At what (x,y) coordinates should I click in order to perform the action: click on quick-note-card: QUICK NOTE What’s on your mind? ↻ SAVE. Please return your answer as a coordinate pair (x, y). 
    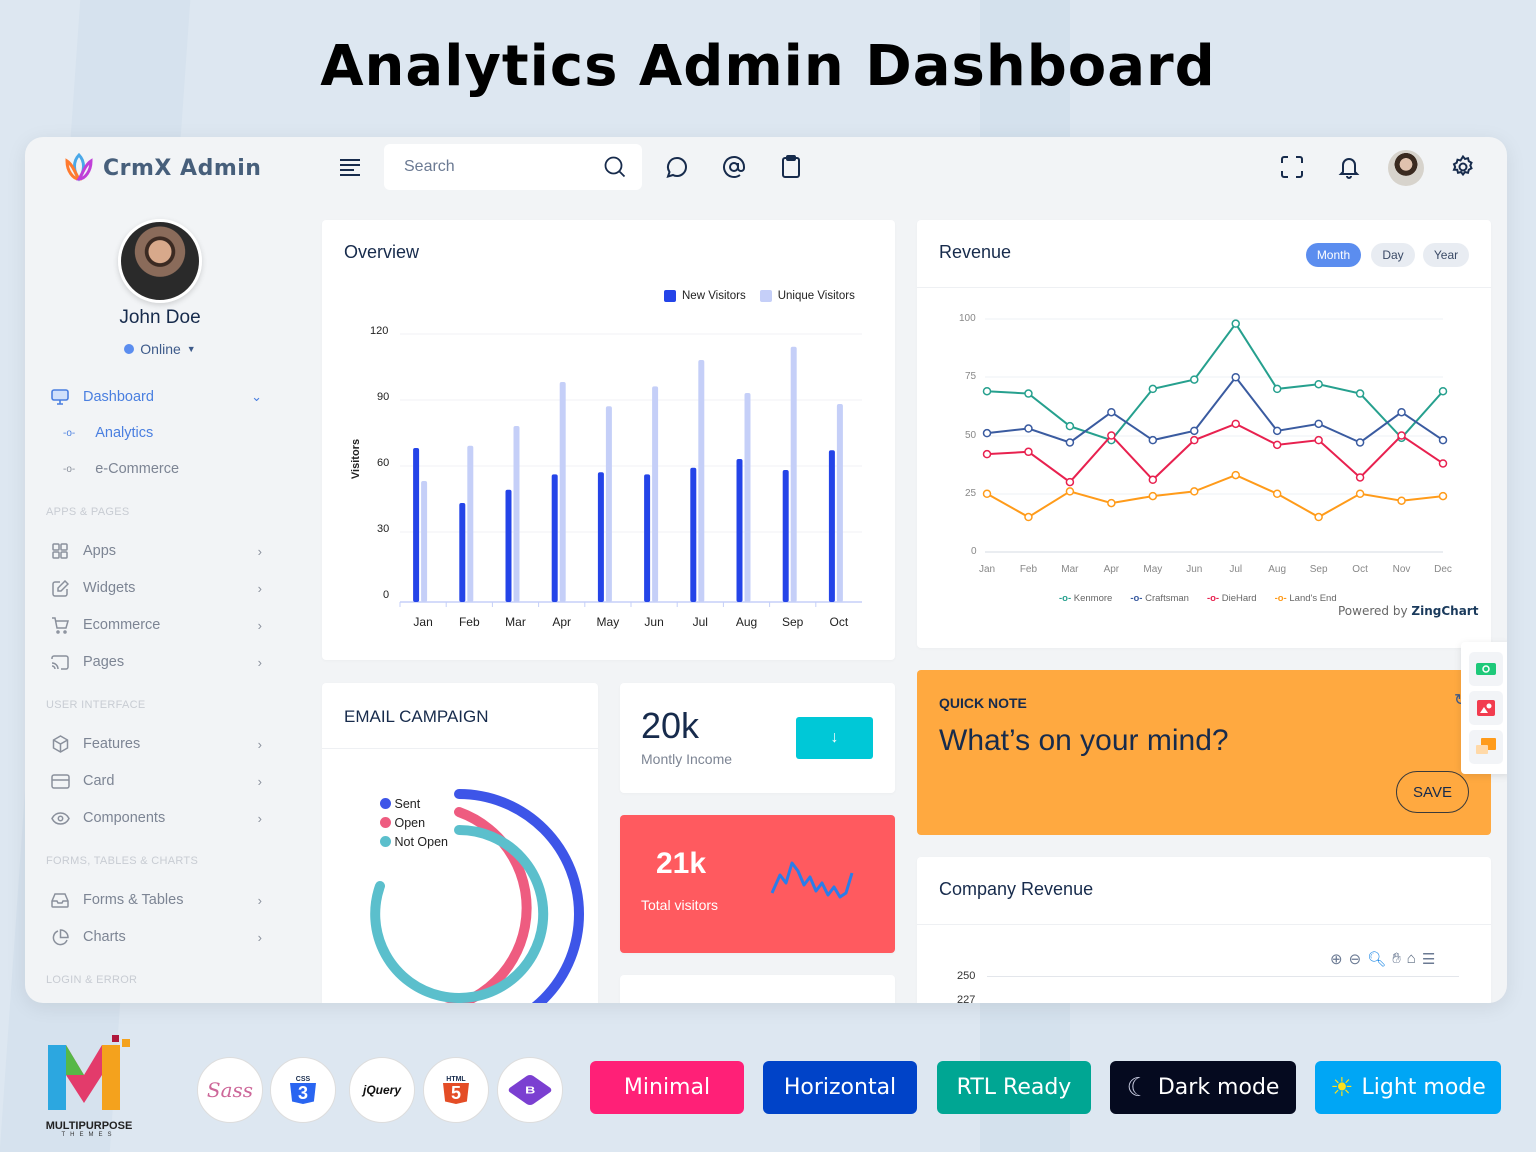
    Looking at the image, I should click on (1204, 752).